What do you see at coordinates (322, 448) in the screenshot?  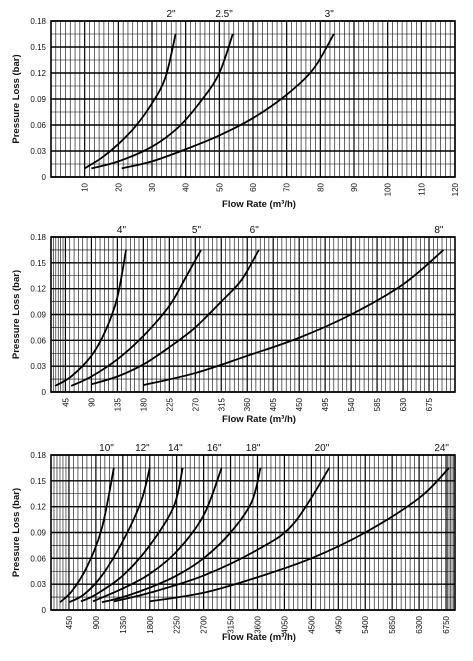 I see `series-label: 20"` at bounding box center [322, 448].